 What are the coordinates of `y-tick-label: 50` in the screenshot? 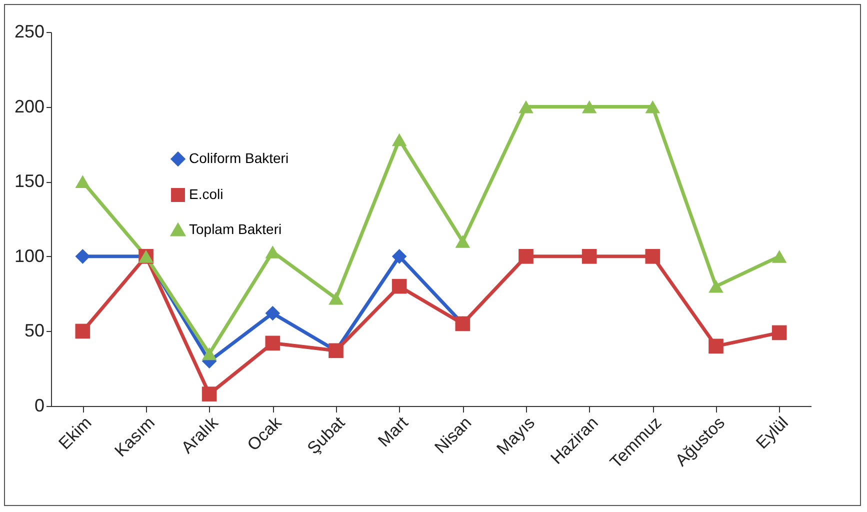 It's located at (34, 330).